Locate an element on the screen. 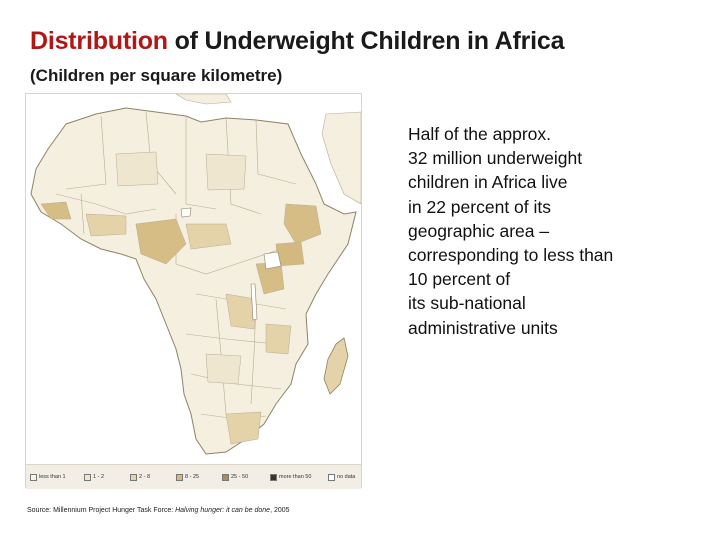  legend-label: less than 1 is located at coordinates (52, 477).